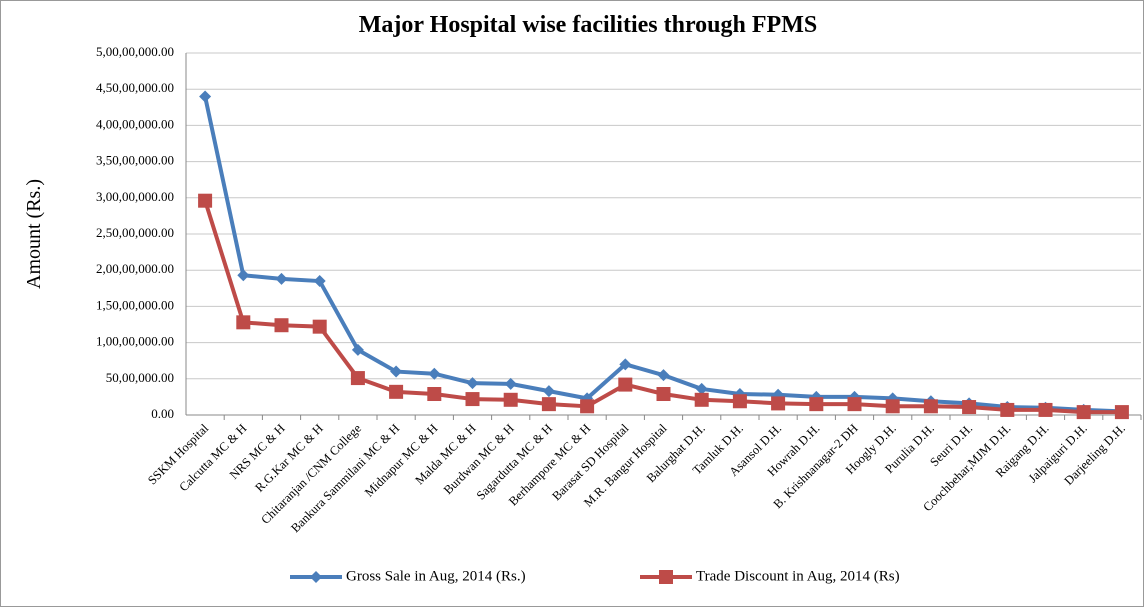 Image resolution: width=1145 pixels, height=613 pixels. Describe the element at coordinates (162, 413) in the screenshot. I see `y-tick-label: 0.00` at that location.